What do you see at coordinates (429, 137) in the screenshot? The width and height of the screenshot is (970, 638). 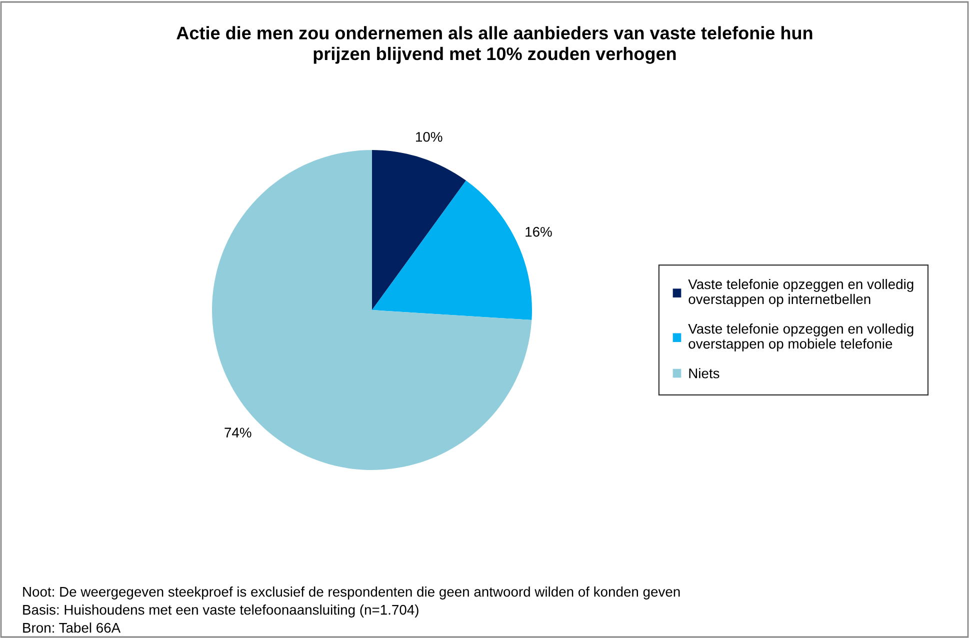 I see `data-label: 10%` at bounding box center [429, 137].